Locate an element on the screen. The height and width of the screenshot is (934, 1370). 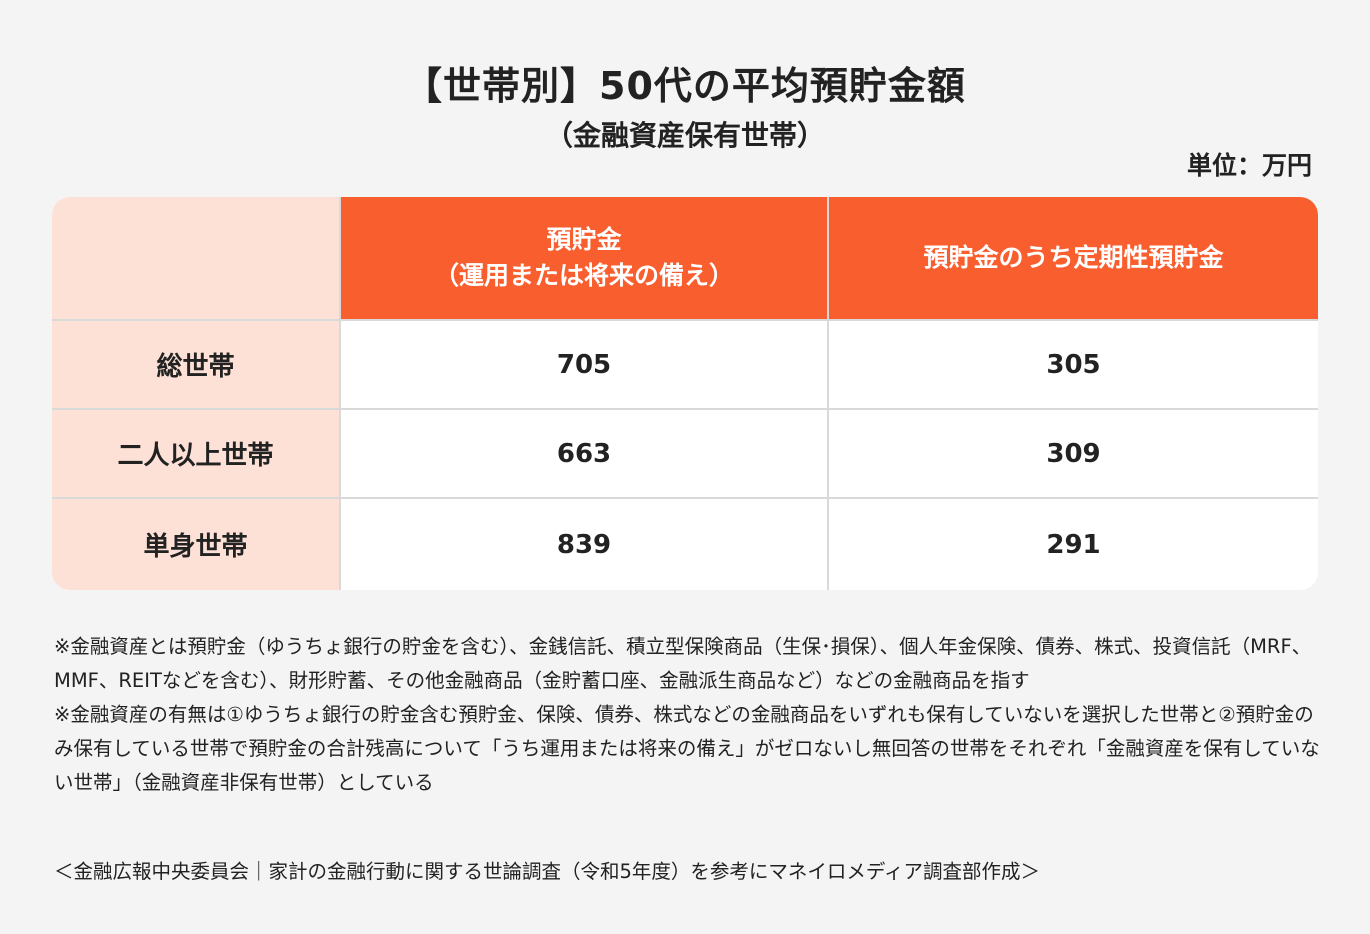
unit-label: 単位：万円 is located at coordinates (1249, 165).